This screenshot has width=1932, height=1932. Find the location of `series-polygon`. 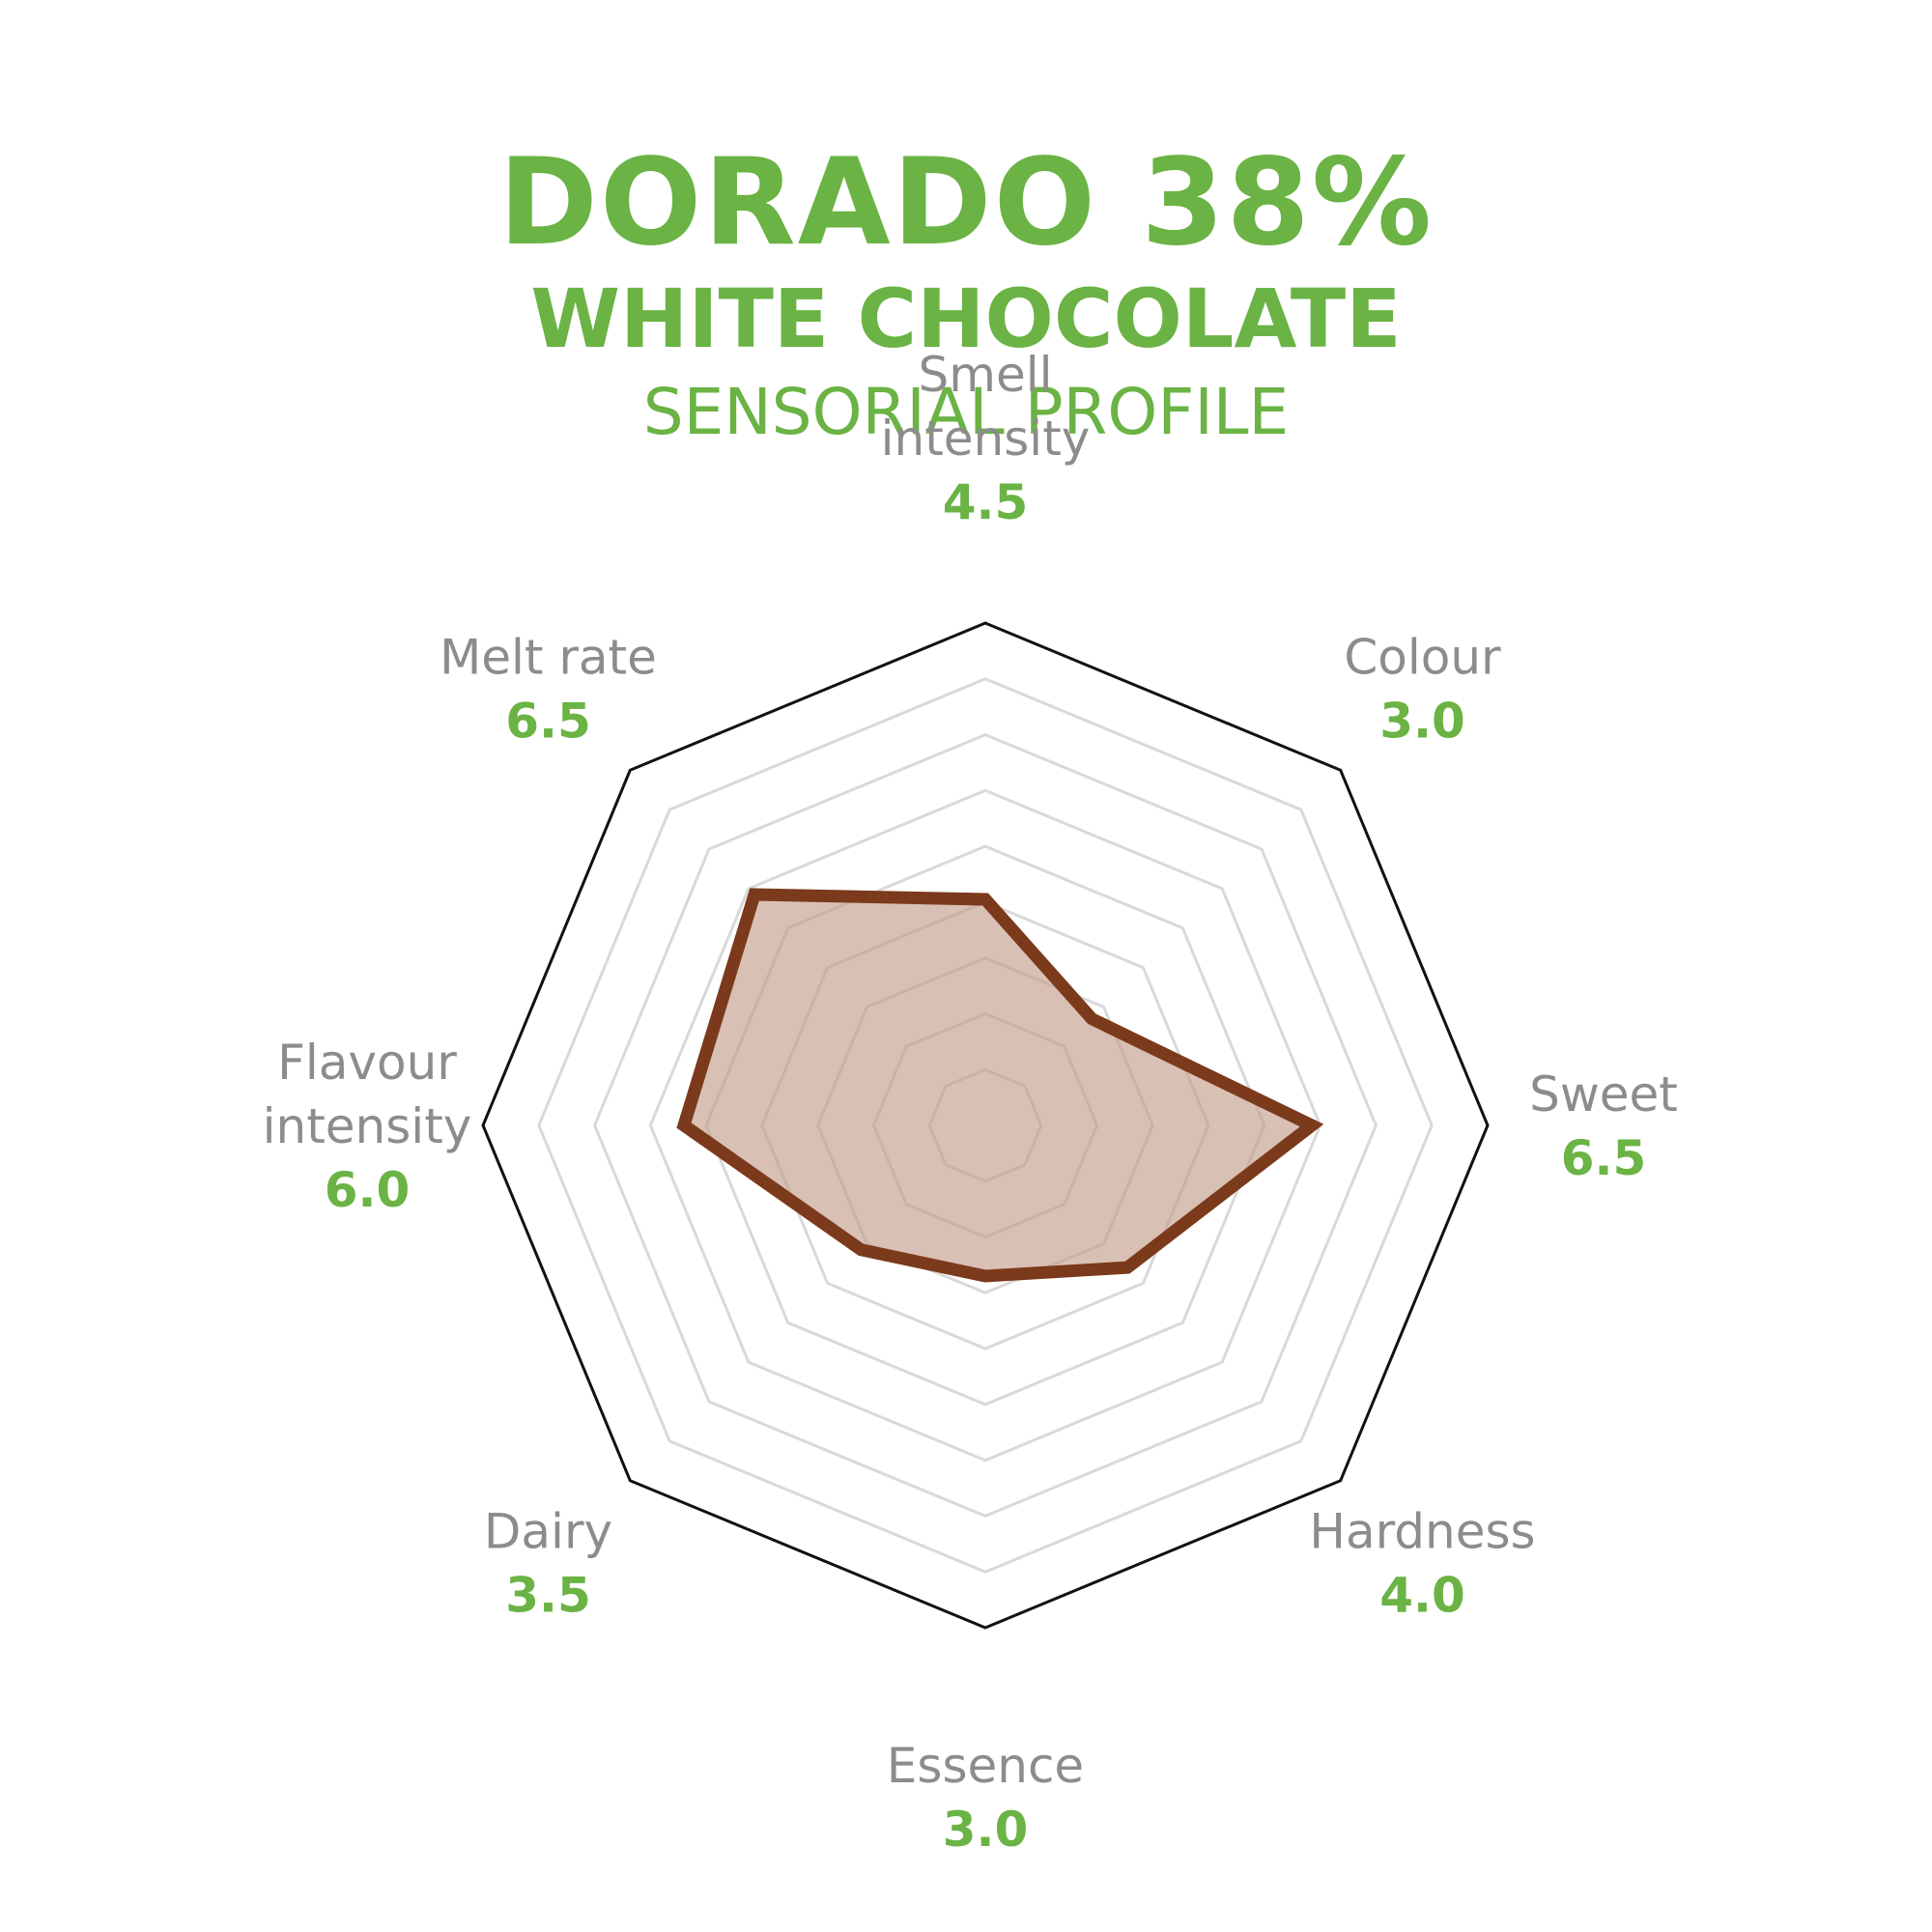

series-polygon is located at coordinates (1000, 1085).